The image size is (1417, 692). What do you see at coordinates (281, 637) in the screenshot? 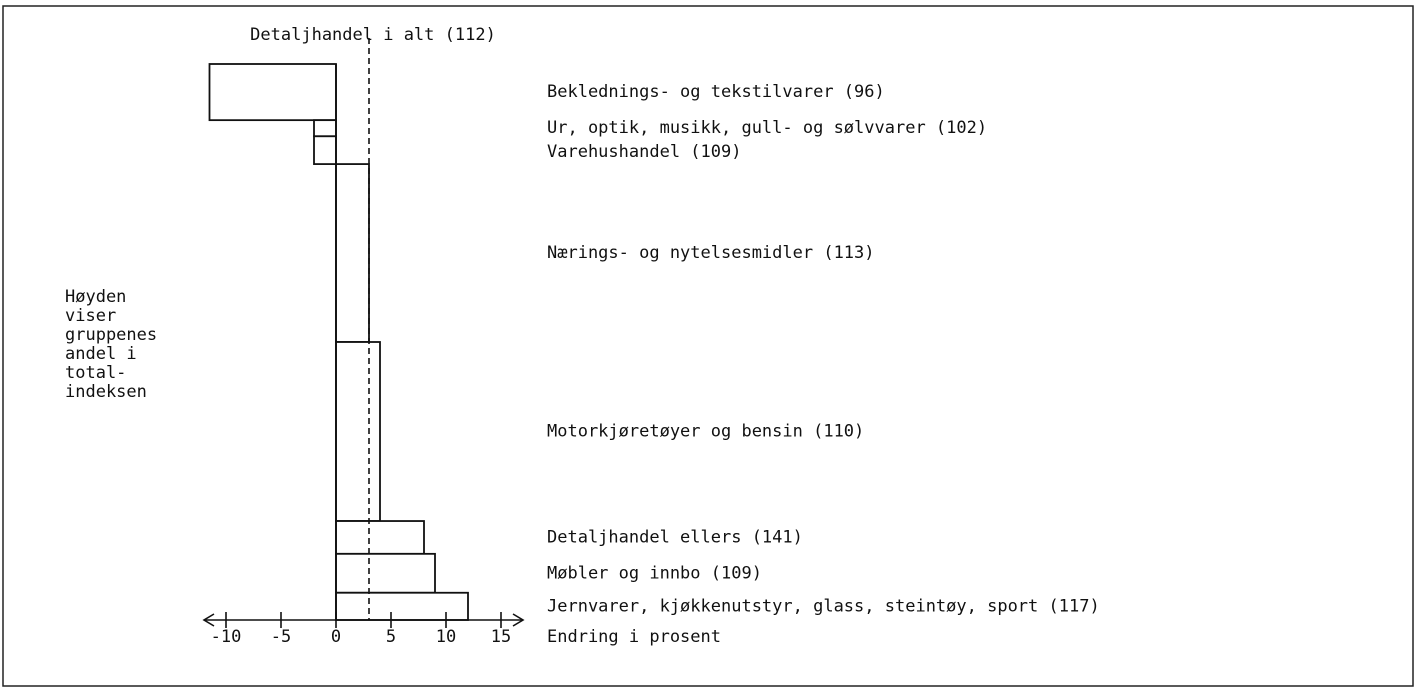
I see `x-tick-label: -5` at bounding box center [281, 637].